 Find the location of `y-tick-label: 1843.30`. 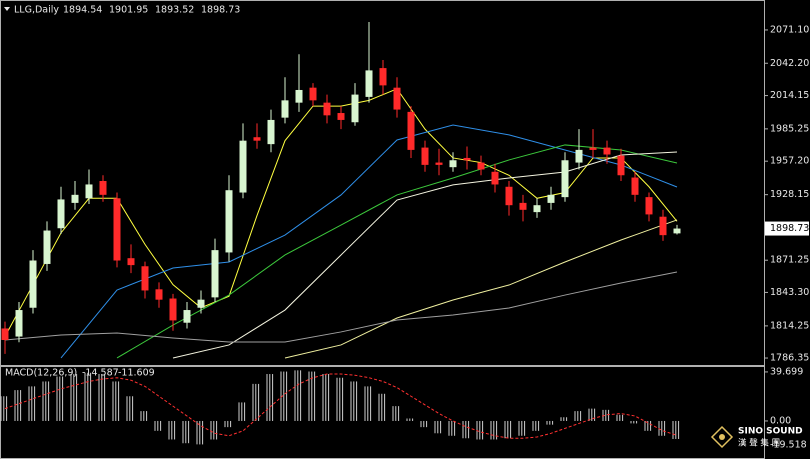

y-tick-label: 1843.30 is located at coordinates (789, 292).